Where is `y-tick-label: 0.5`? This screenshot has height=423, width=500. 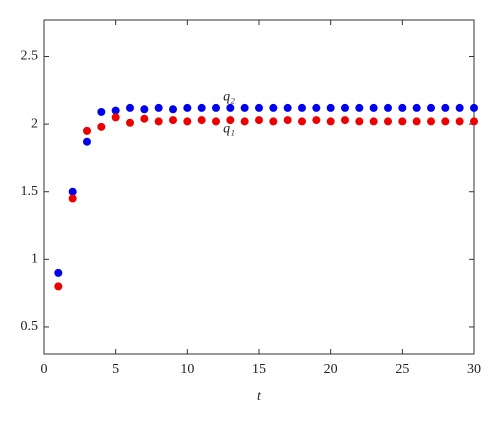 y-tick-label: 0.5 is located at coordinates (30, 326).